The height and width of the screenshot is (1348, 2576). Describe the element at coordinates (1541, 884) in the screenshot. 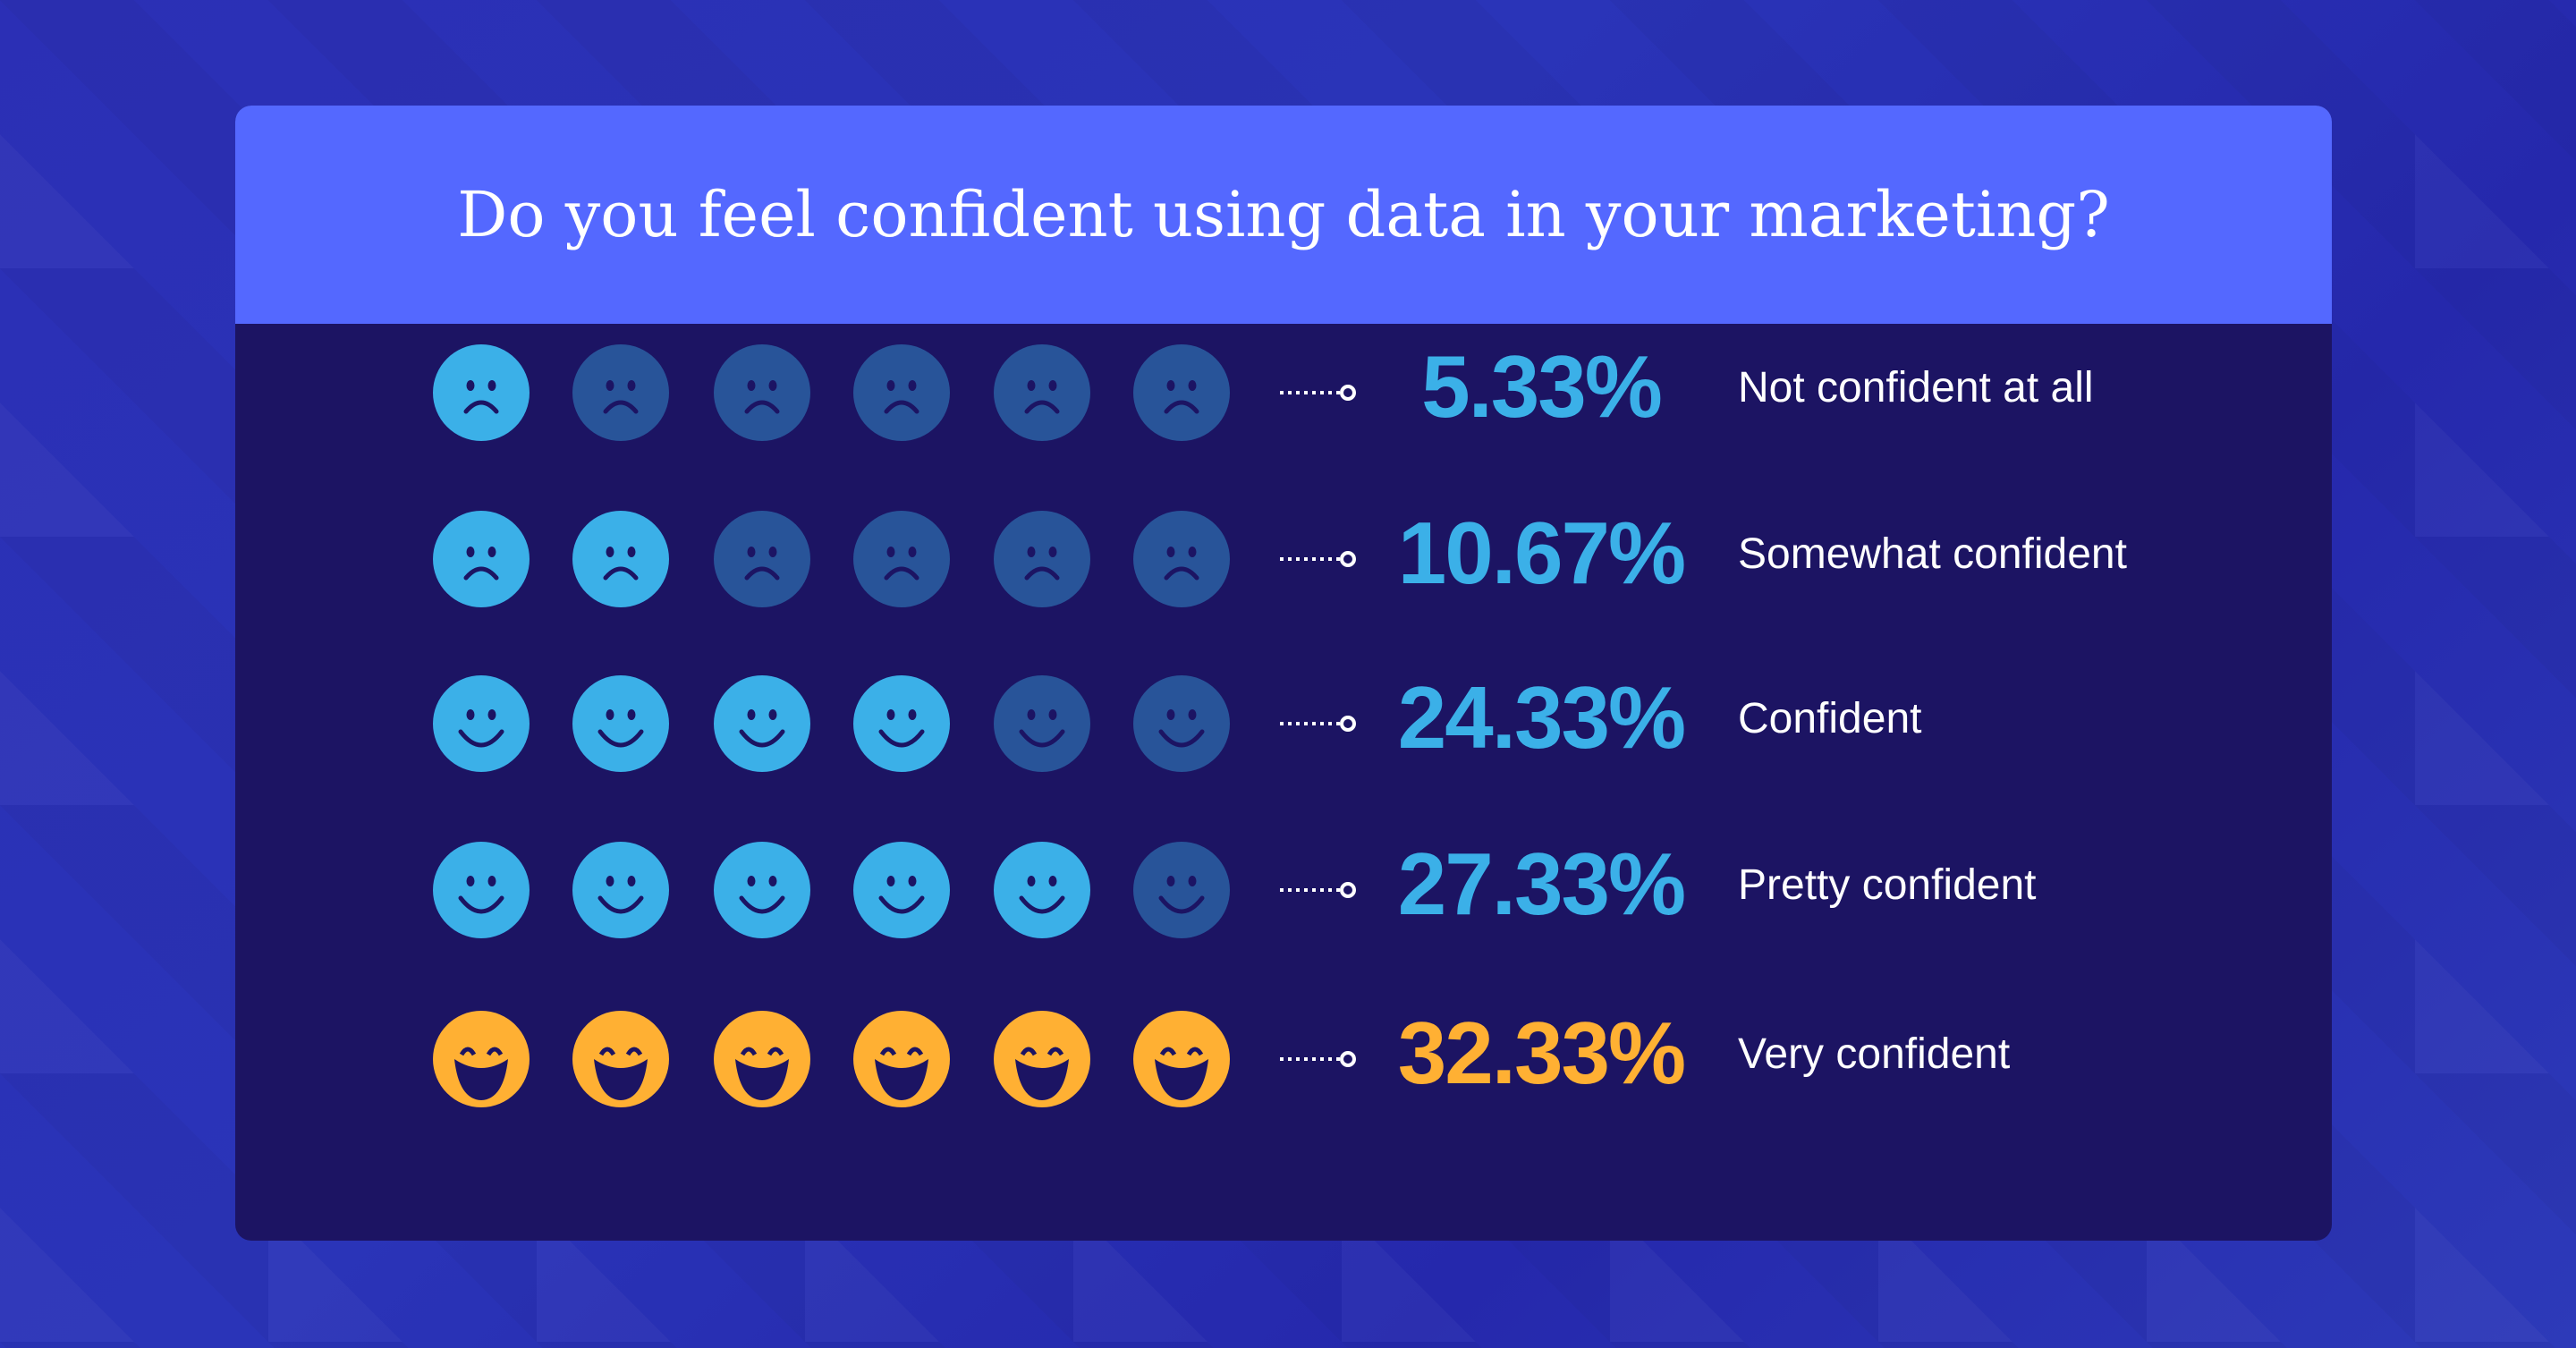

I see `percent-value: 27.33%` at that location.